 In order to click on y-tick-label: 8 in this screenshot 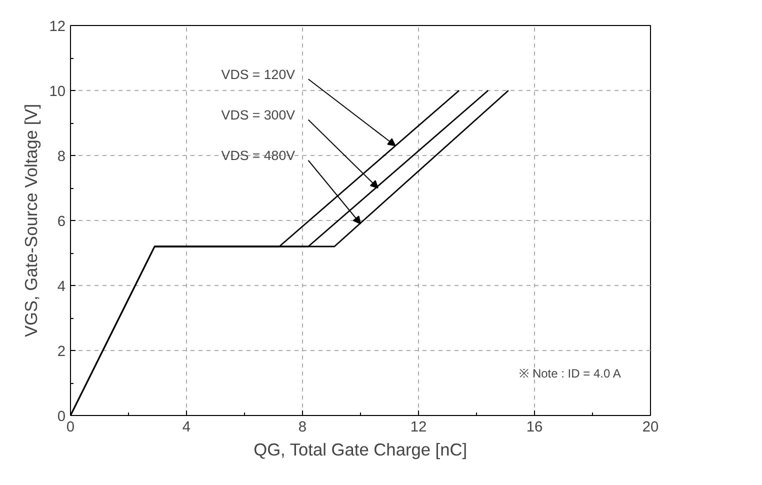, I will do `click(61, 157)`.